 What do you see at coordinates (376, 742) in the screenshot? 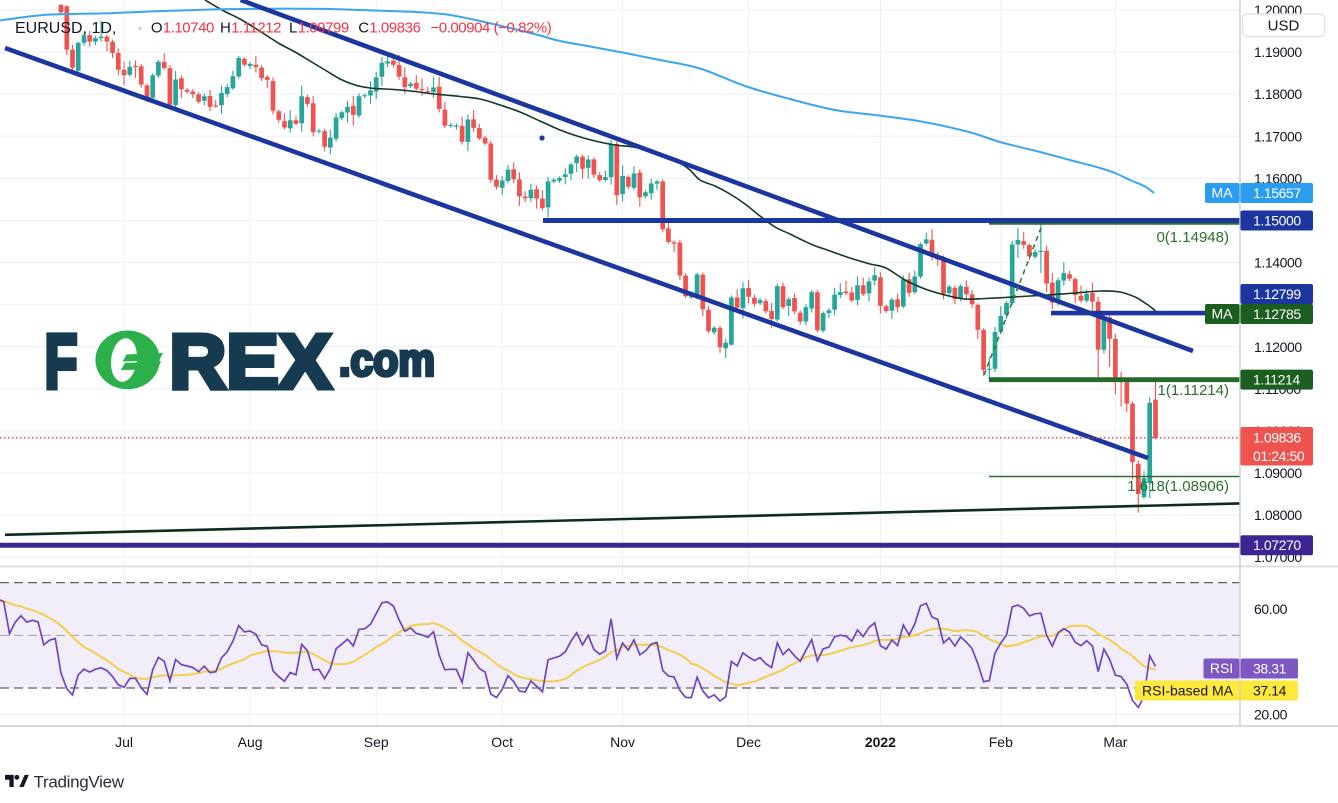
I see `svg-text: Sep` at bounding box center [376, 742].